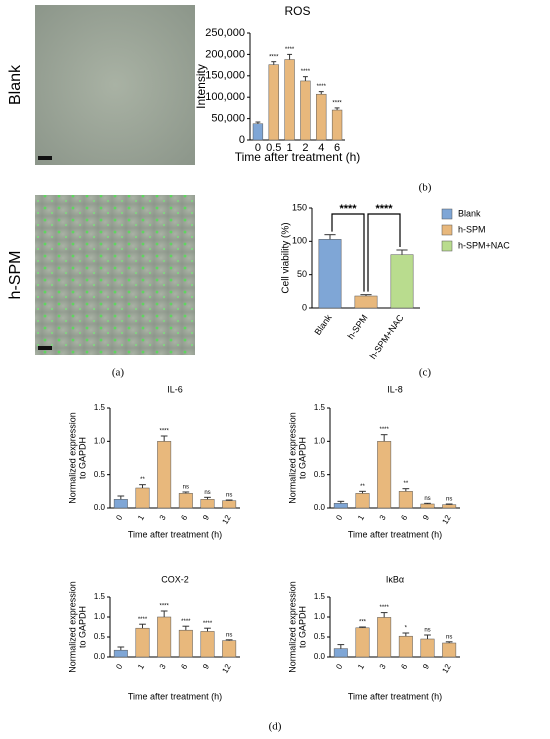 The height and width of the screenshot is (739, 550). I want to click on panel-label: (a), so click(118, 373).